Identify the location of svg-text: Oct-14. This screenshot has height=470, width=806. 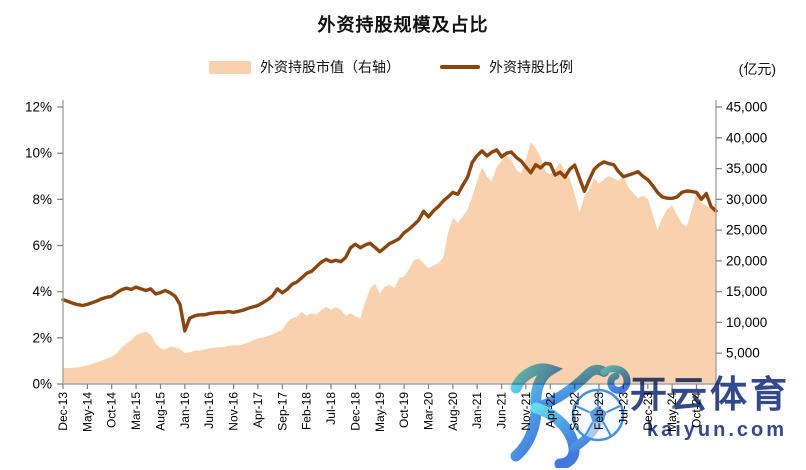
(112, 410).